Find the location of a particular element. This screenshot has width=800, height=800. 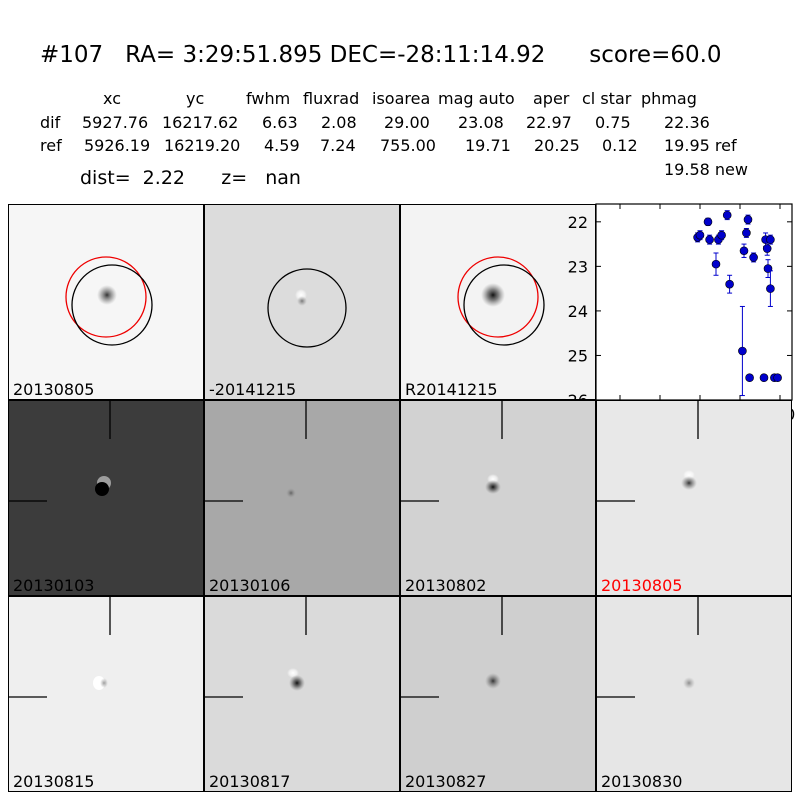

stamp-epoch: 20130802 is located at coordinates (498, 498).